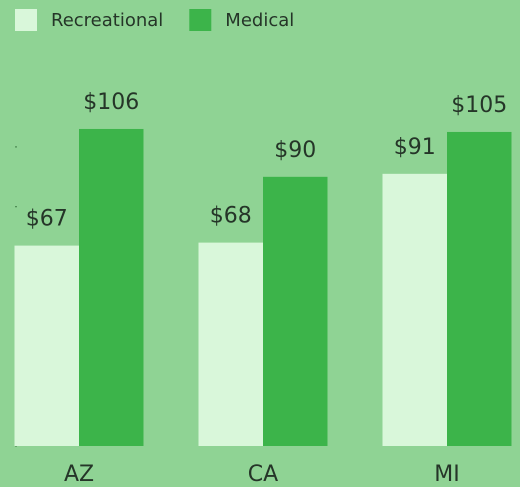  What do you see at coordinates (107, 20) in the screenshot?
I see `legend-label: Recreational` at bounding box center [107, 20].